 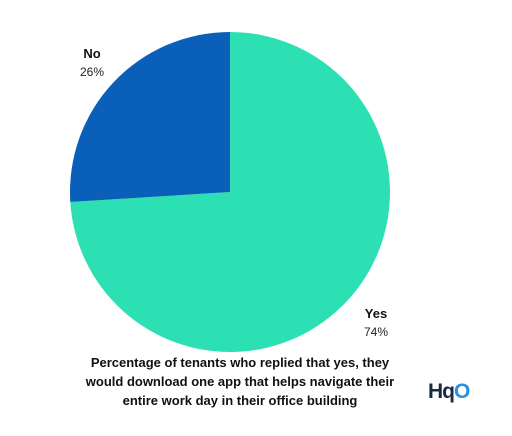 What do you see at coordinates (462, 391) in the screenshot?
I see `logo-text-accent: O` at bounding box center [462, 391].